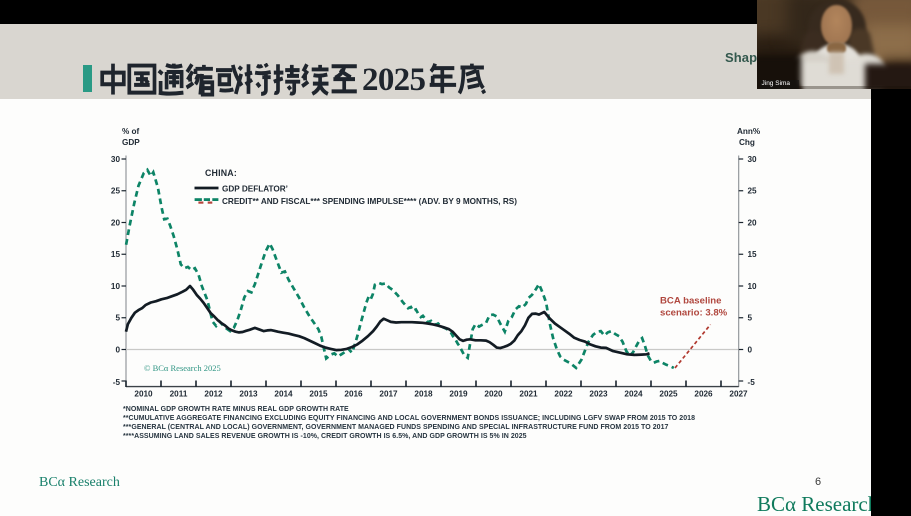  What do you see at coordinates (749, 131) in the screenshot?
I see `svg-text: Ann%` at bounding box center [749, 131].